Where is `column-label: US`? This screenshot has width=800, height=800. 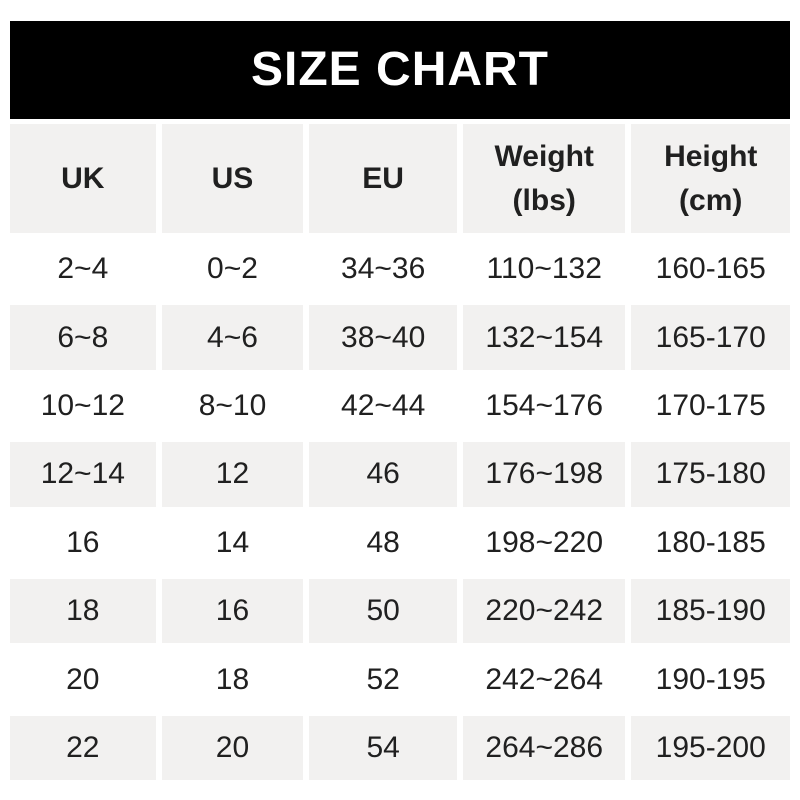 column-label: US is located at coordinates (232, 178).